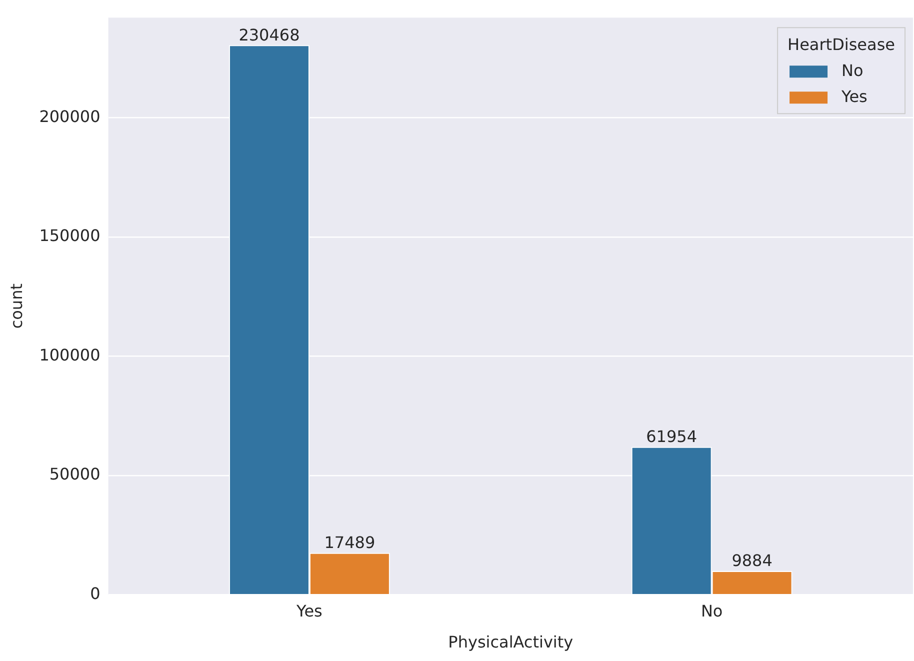 The height and width of the screenshot is (661, 914). I want to click on legend-label: Yes, so click(854, 96).